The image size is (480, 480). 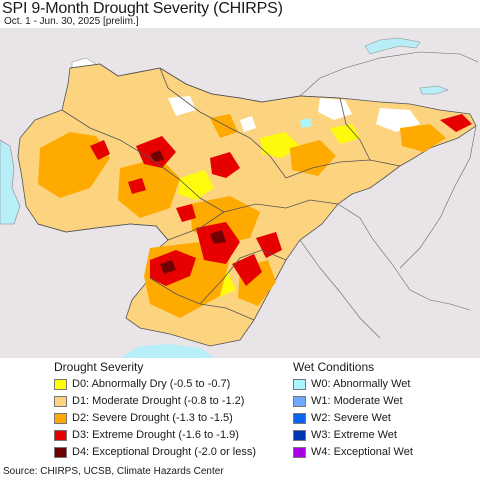 I want to click on legend-label-w1: W1: Moderate Wet, so click(x=357, y=401).